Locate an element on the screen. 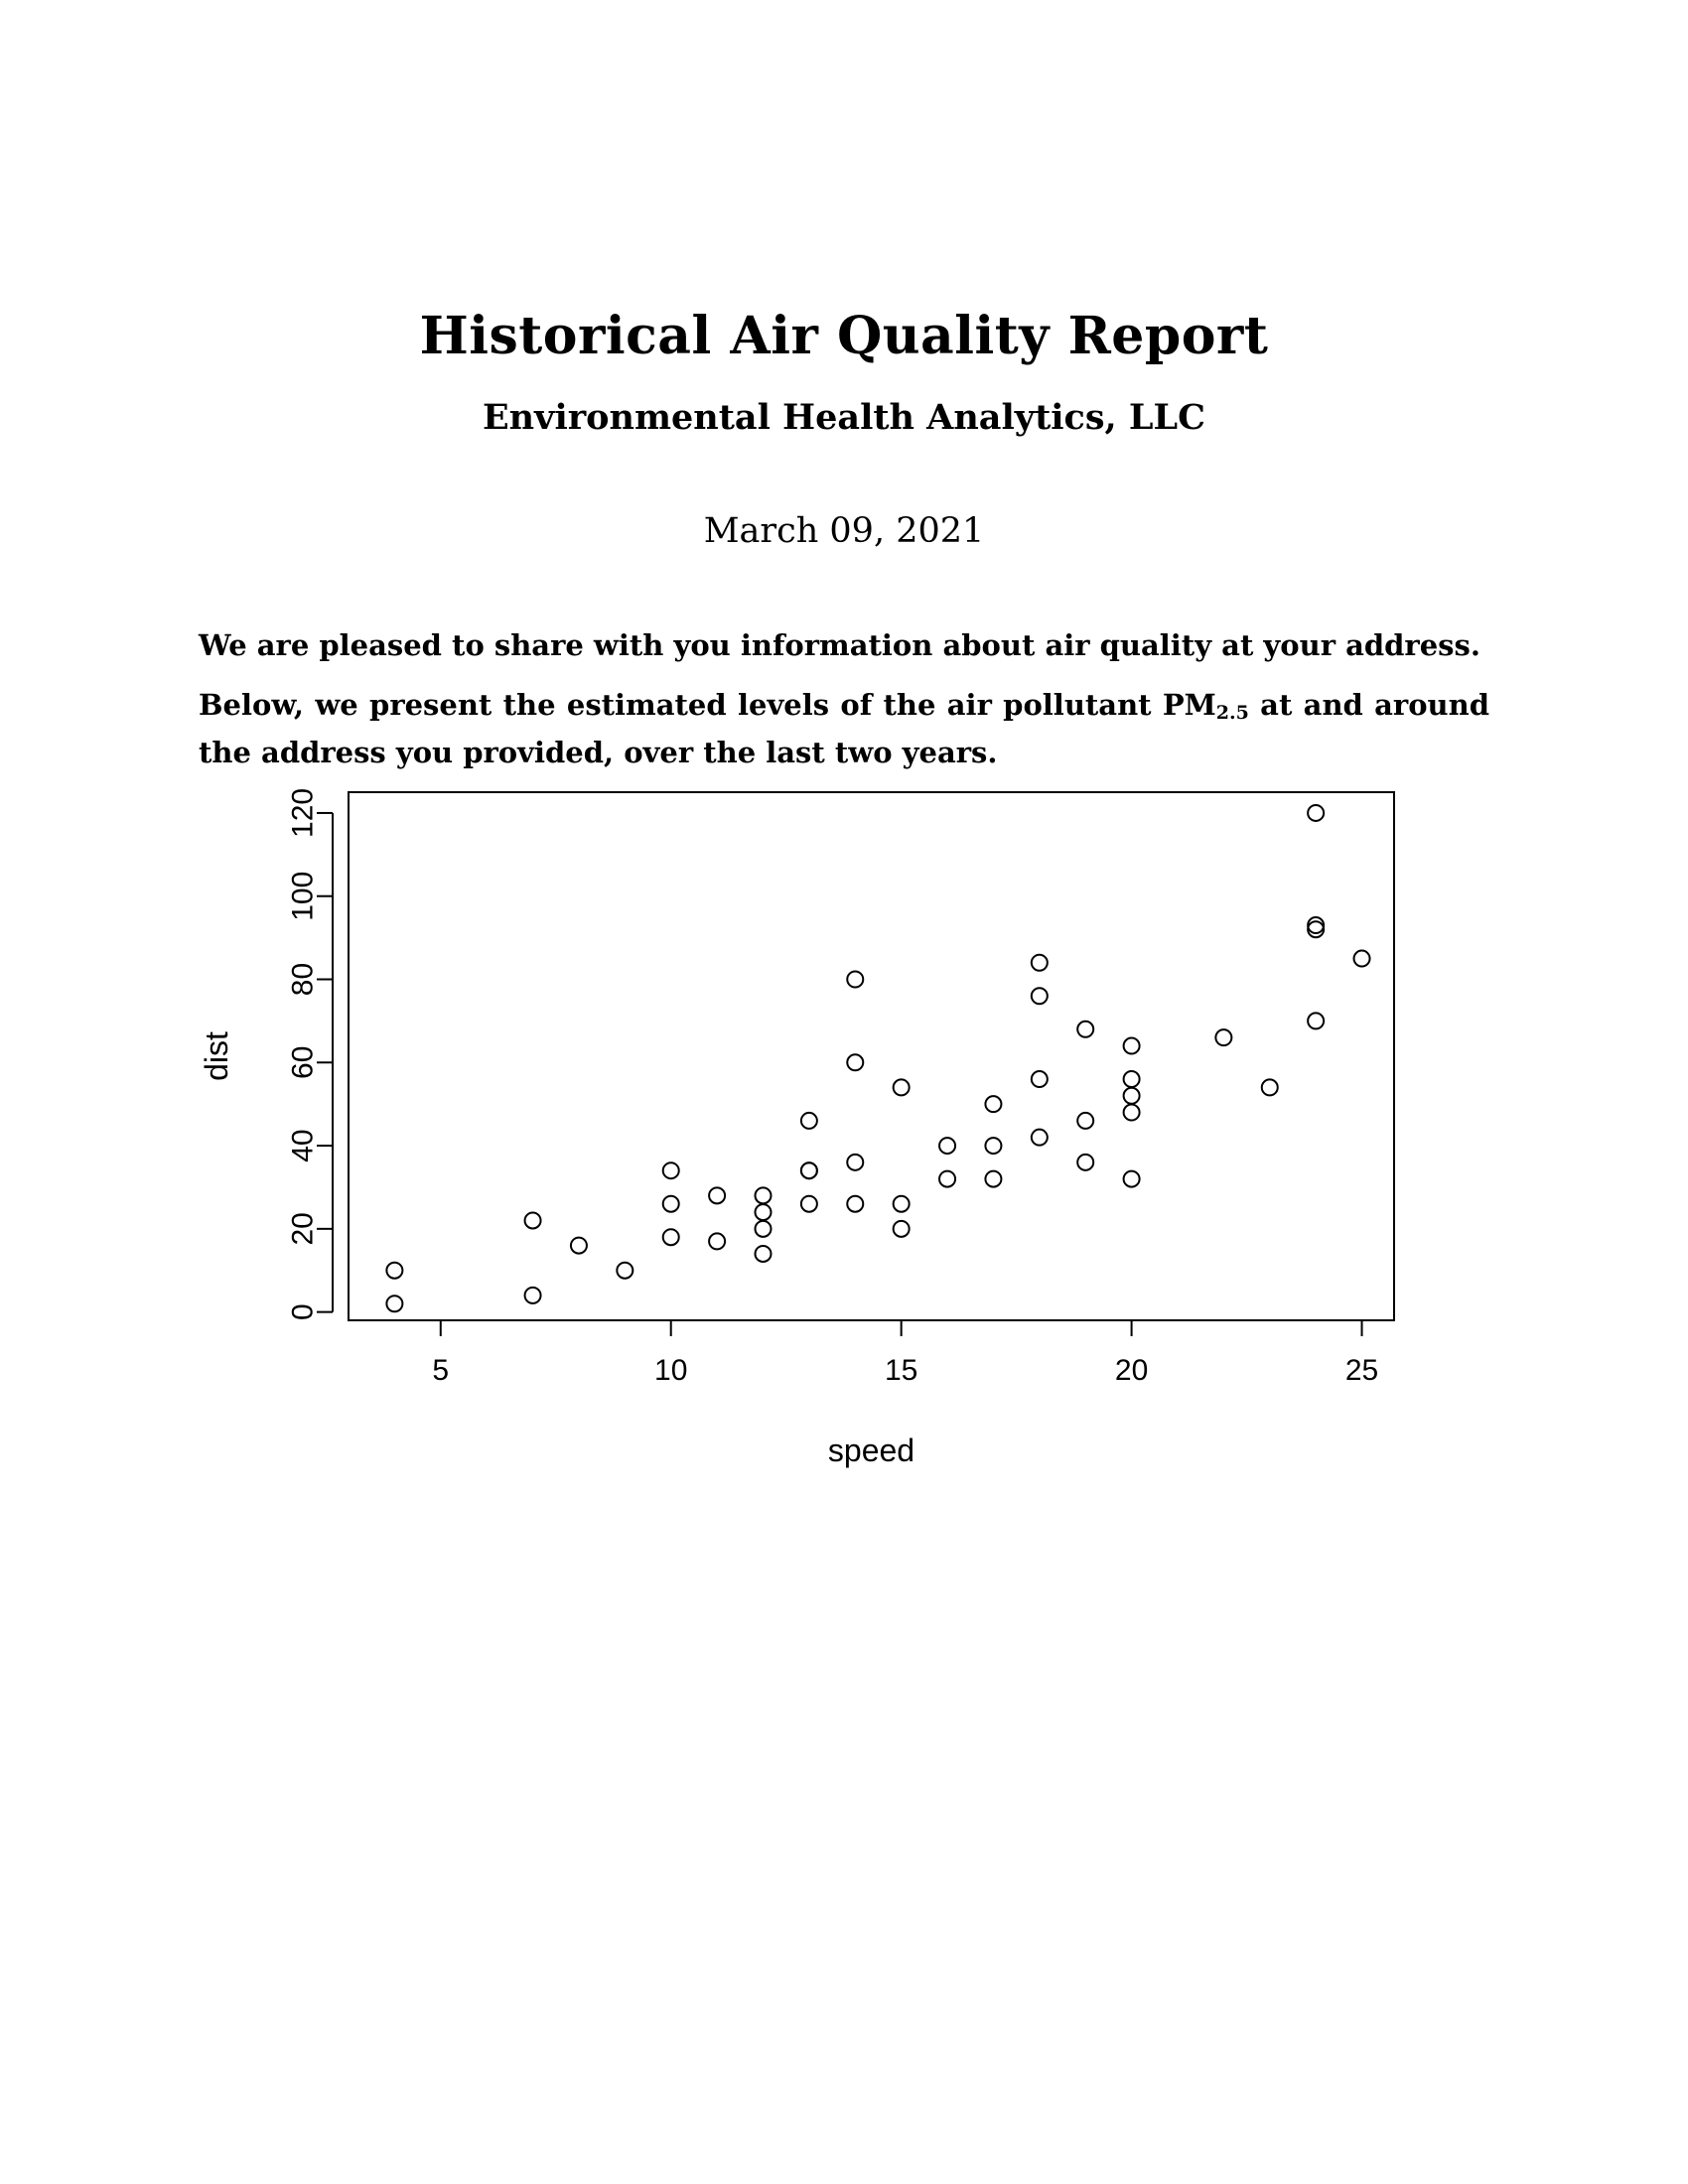 This screenshot has width=1688, height=2184. y-axis-label: dist is located at coordinates (216, 1056).